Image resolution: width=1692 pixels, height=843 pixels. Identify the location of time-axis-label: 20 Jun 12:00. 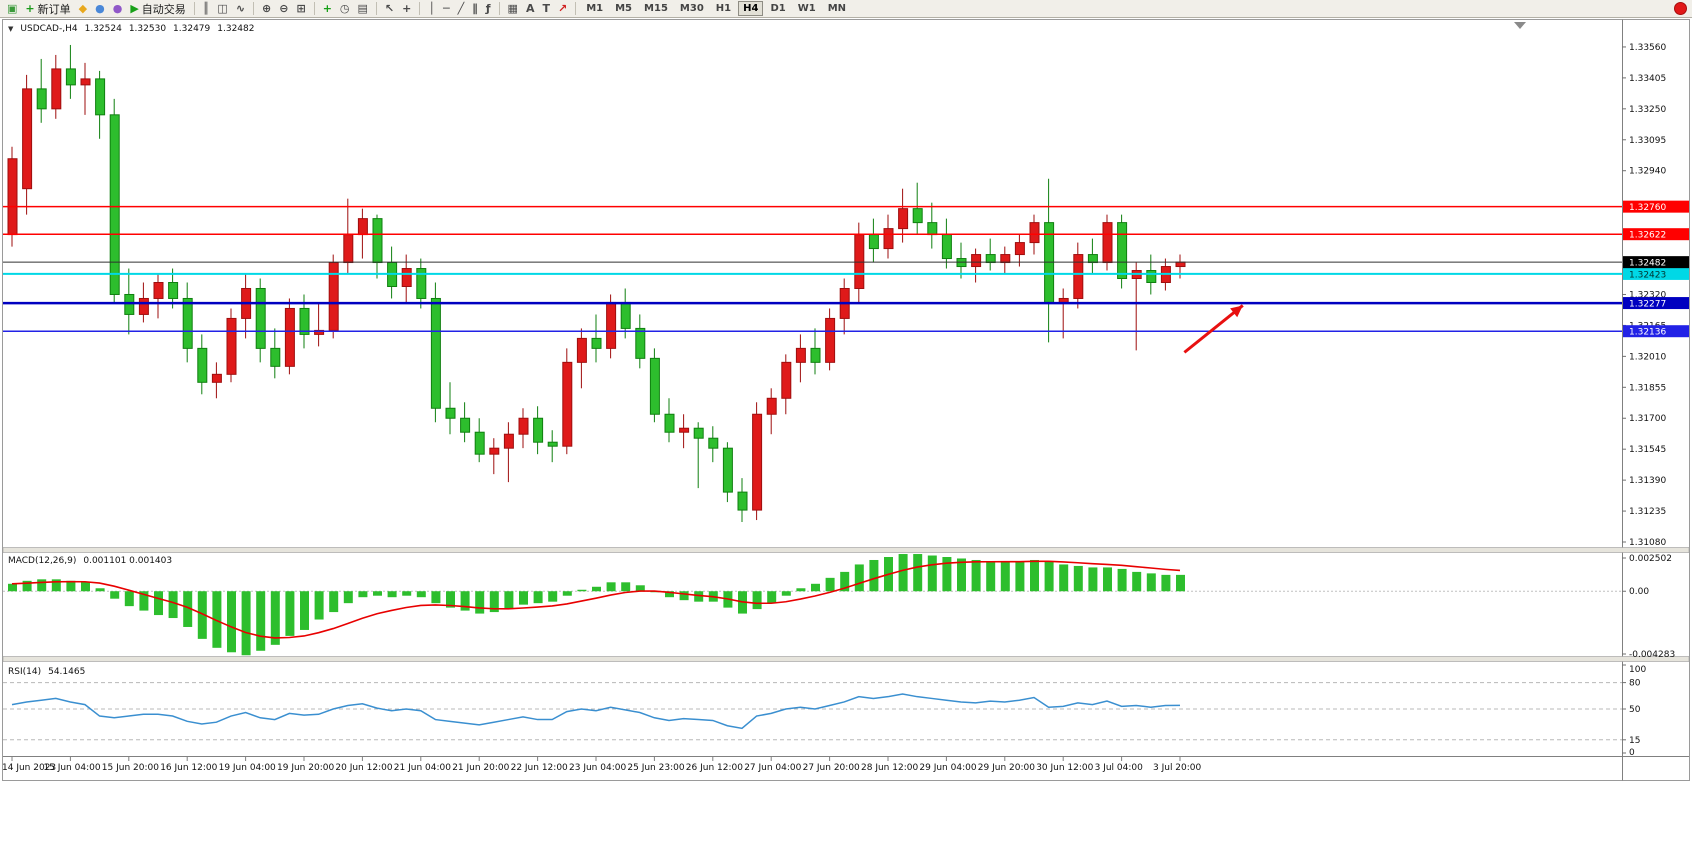
(363, 768).